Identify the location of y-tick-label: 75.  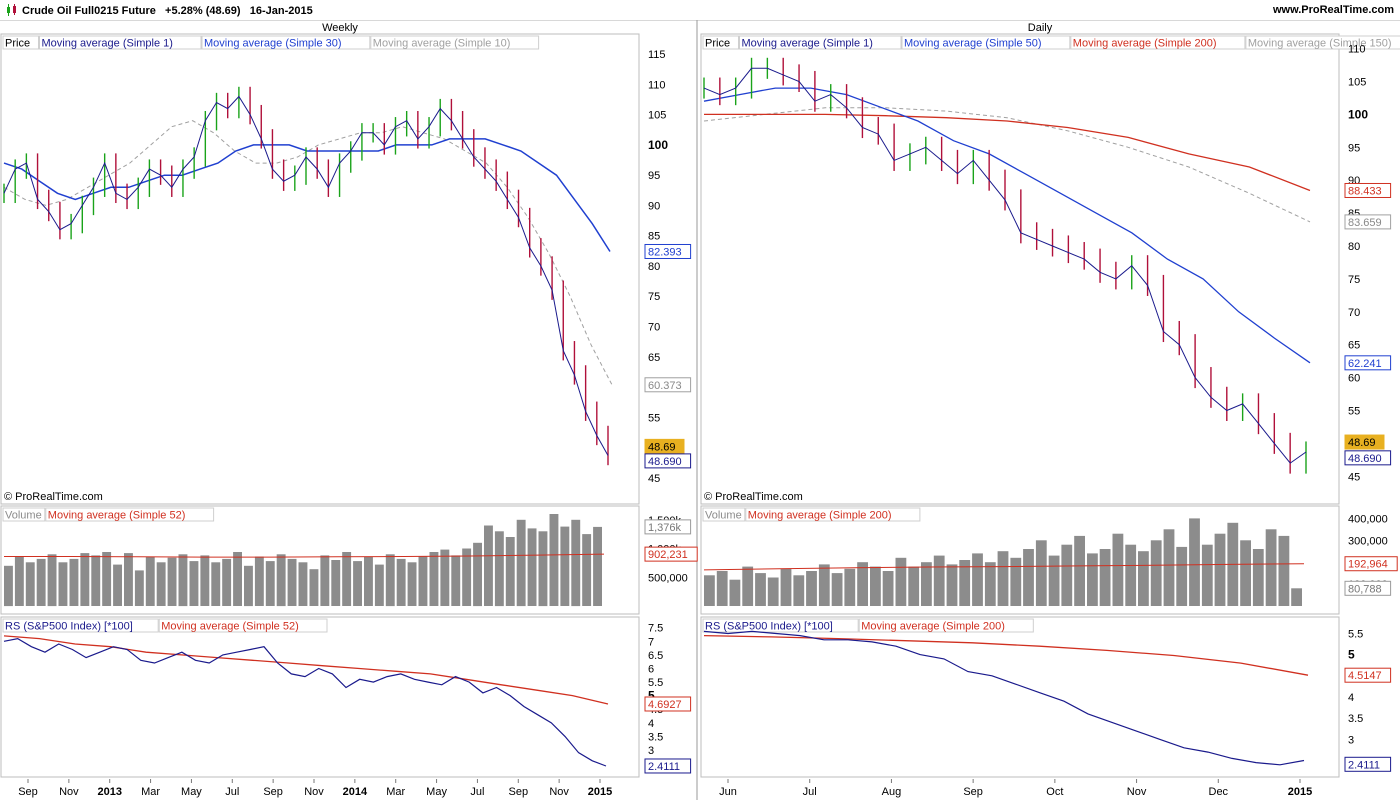
(654, 297).